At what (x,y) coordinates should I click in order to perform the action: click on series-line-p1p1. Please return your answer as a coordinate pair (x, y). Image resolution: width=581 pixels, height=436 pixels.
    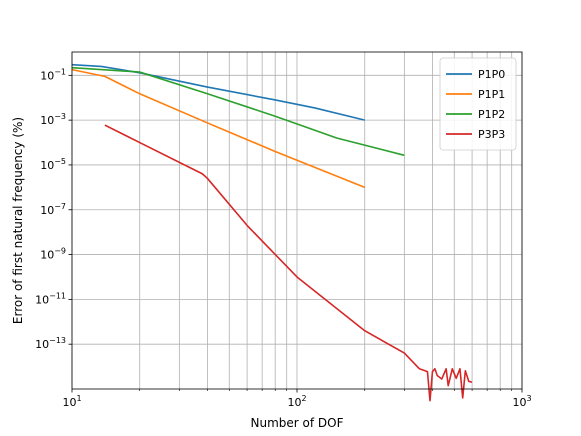
    Looking at the image, I should click on (218, 128).